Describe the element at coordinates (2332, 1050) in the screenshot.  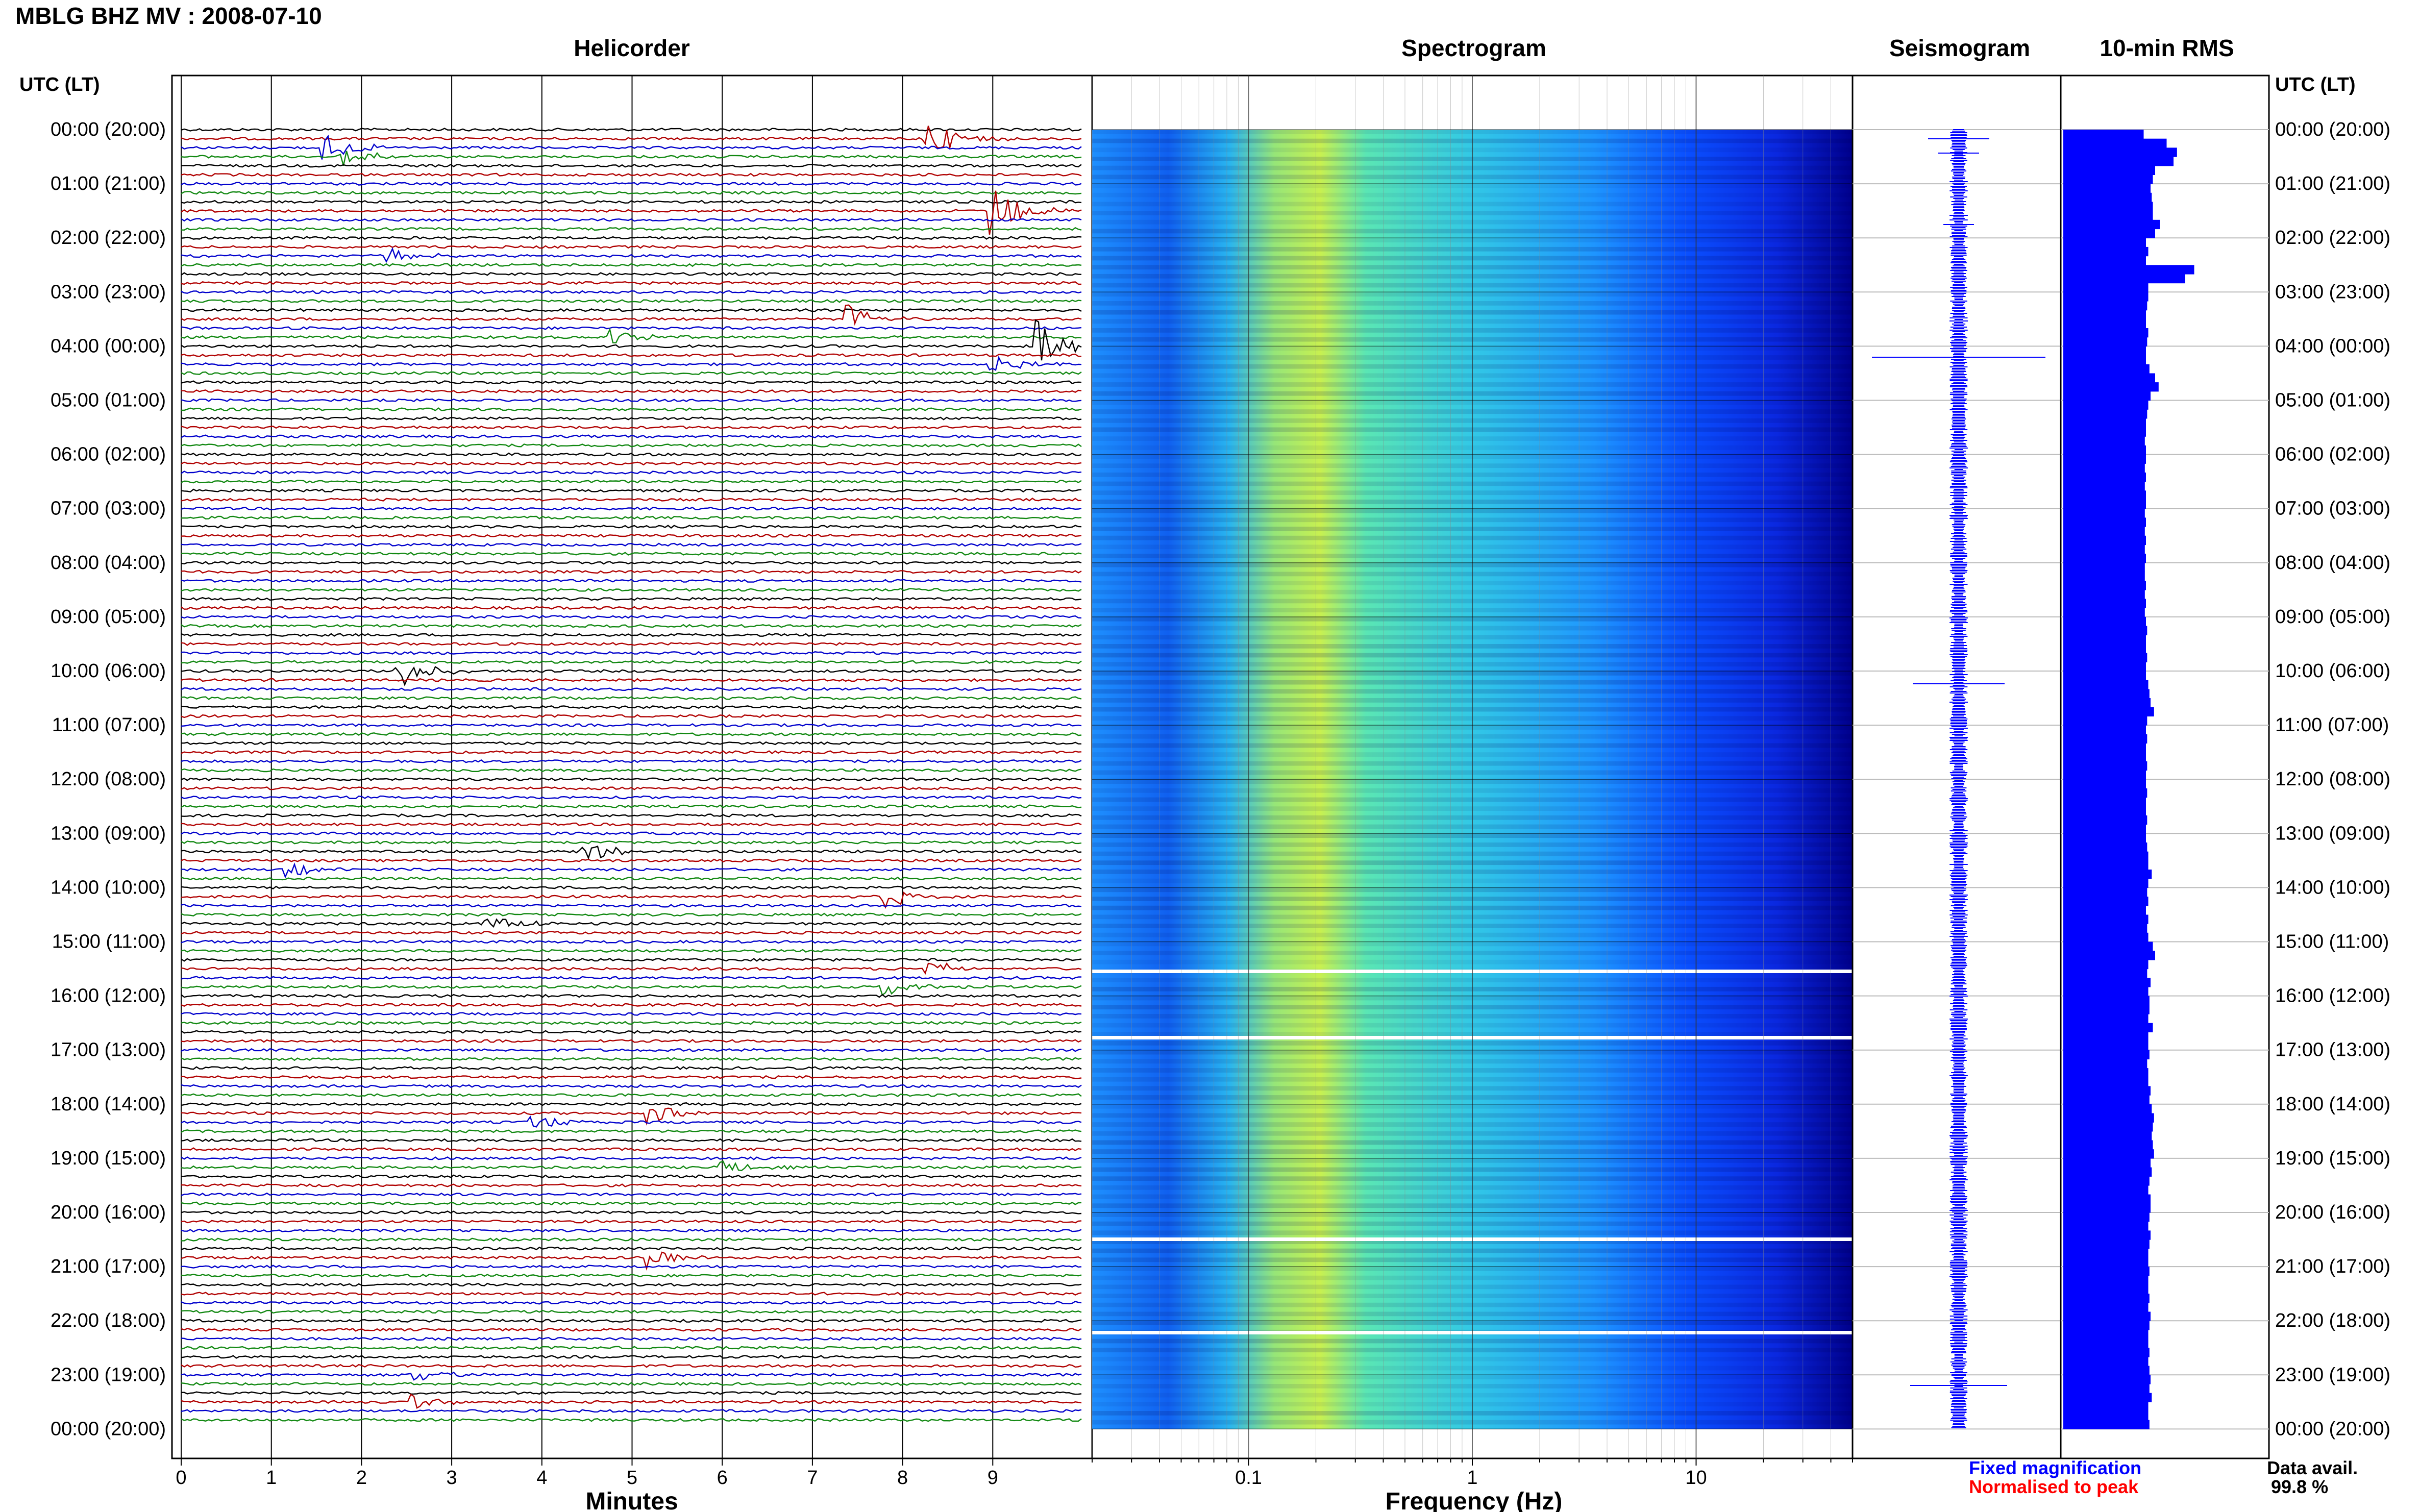
I see `time-label-right: 17:00 (13:00)` at that location.